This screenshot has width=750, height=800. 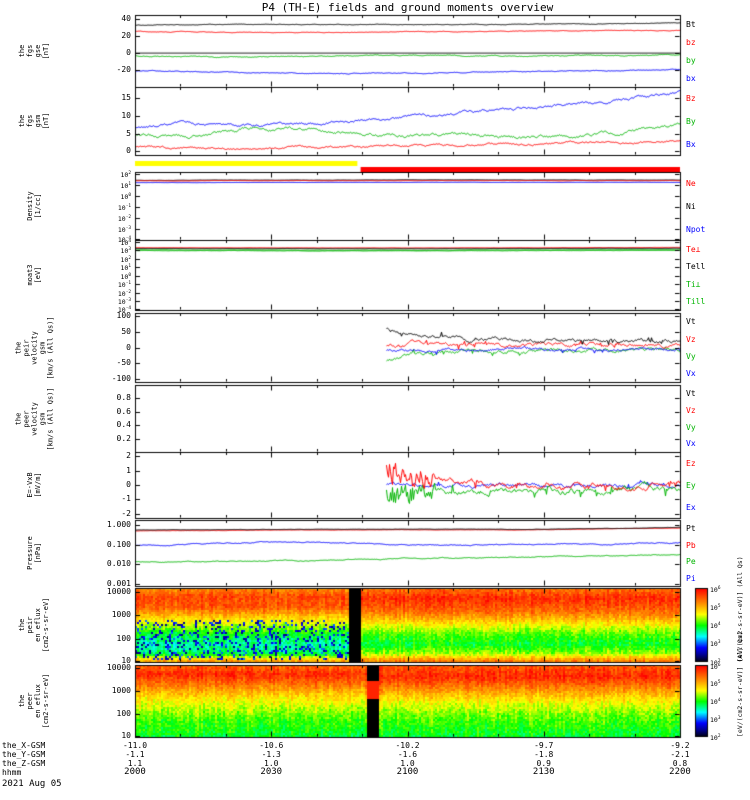 What do you see at coordinates (34, 275) in the screenshot?
I see `panel-ylabel-moat3: moat3 [eV]` at bounding box center [34, 275].